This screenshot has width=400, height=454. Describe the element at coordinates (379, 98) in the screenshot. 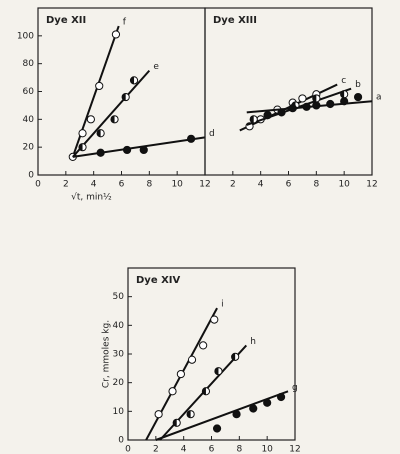

I see `series-label: a` at that location.